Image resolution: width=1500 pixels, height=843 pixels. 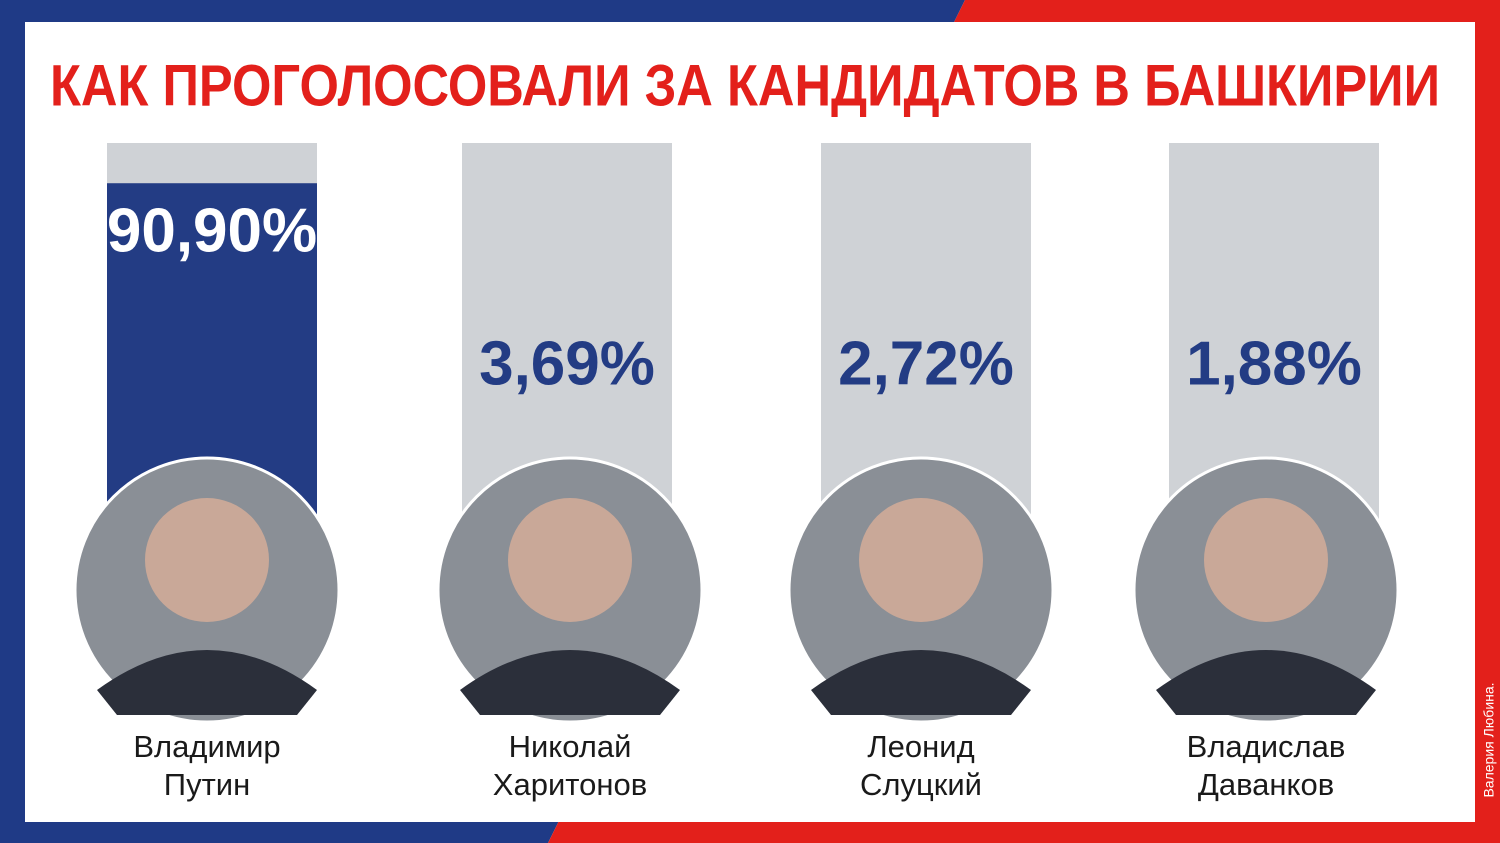 I want to click on value-label: 2,72%, so click(x=926, y=363).